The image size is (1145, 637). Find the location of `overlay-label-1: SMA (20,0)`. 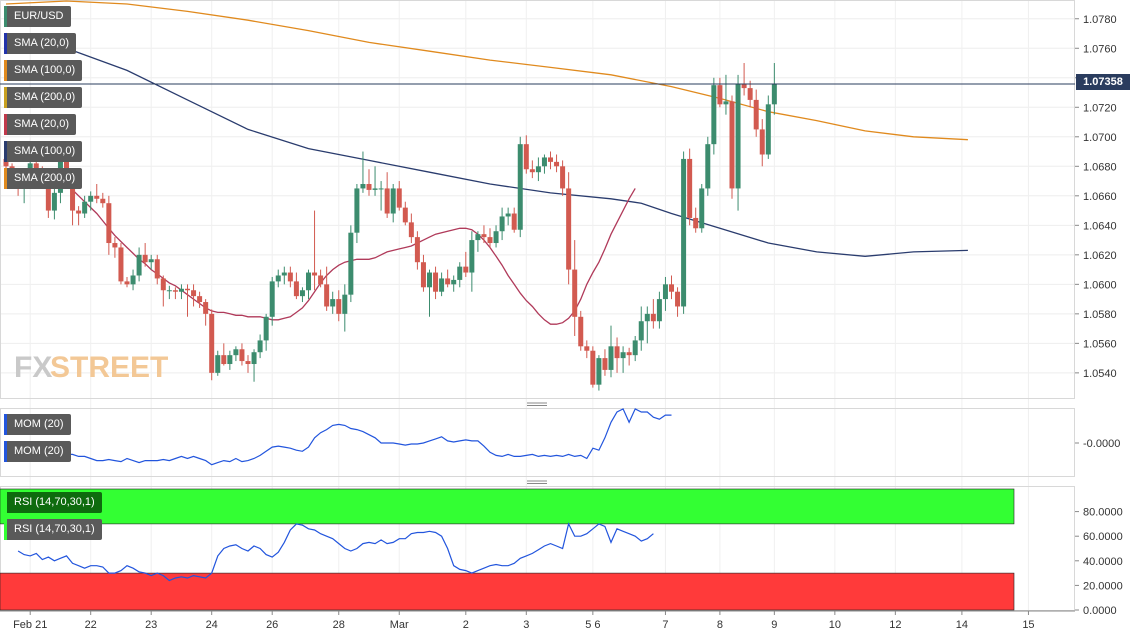

overlay-label-1: SMA (20,0) is located at coordinates (40, 43).